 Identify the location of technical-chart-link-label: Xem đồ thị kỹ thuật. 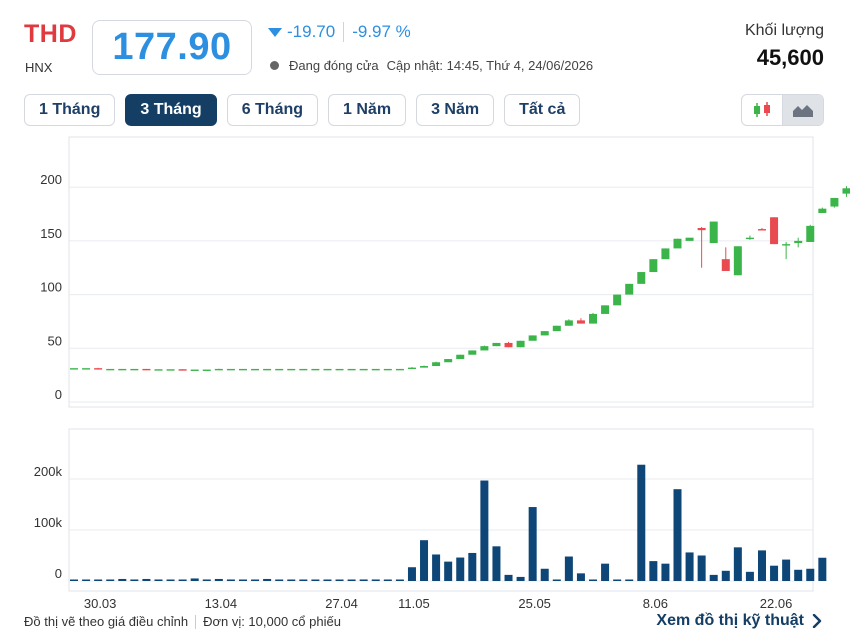
(730, 620).